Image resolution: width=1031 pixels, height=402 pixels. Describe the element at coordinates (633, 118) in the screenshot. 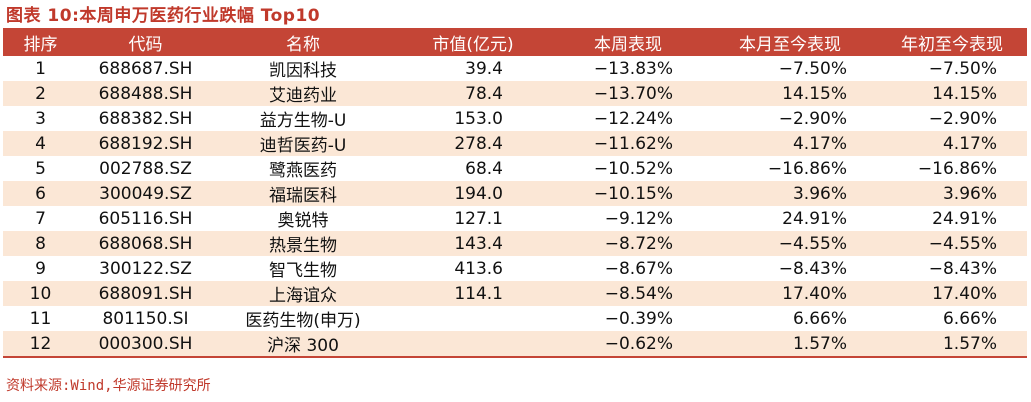

I see `week-change-cell: −12.24%` at that location.